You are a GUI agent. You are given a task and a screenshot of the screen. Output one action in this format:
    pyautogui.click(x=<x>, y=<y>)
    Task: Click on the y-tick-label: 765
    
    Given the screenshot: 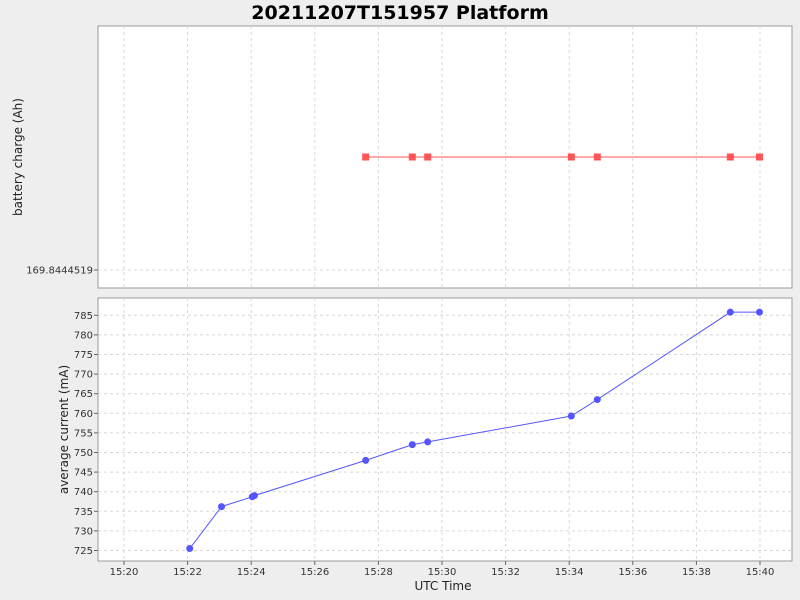 What is the action you would take?
    pyautogui.click(x=83, y=394)
    